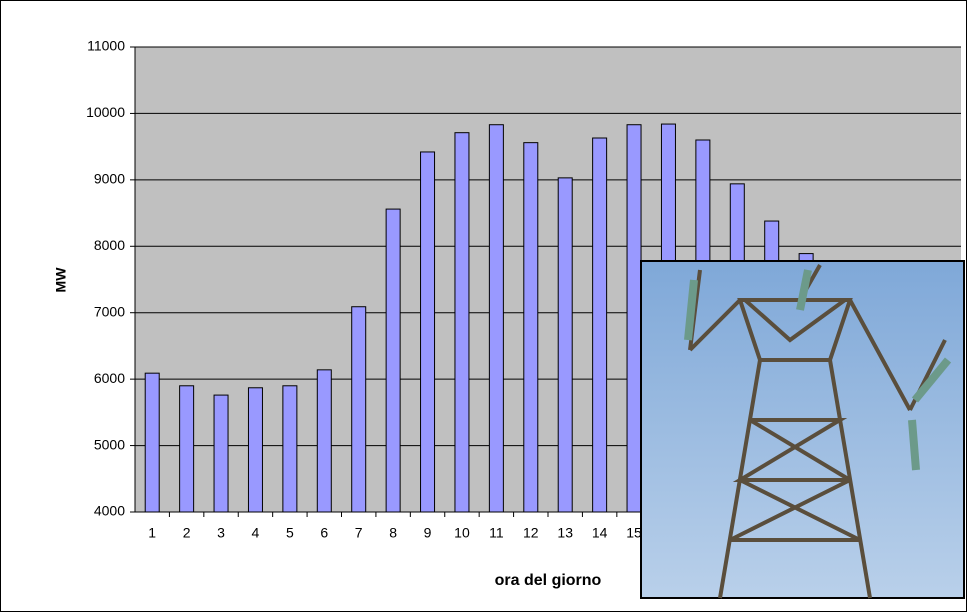  I want to click on x-tick-label: 7, so click(359, 533).